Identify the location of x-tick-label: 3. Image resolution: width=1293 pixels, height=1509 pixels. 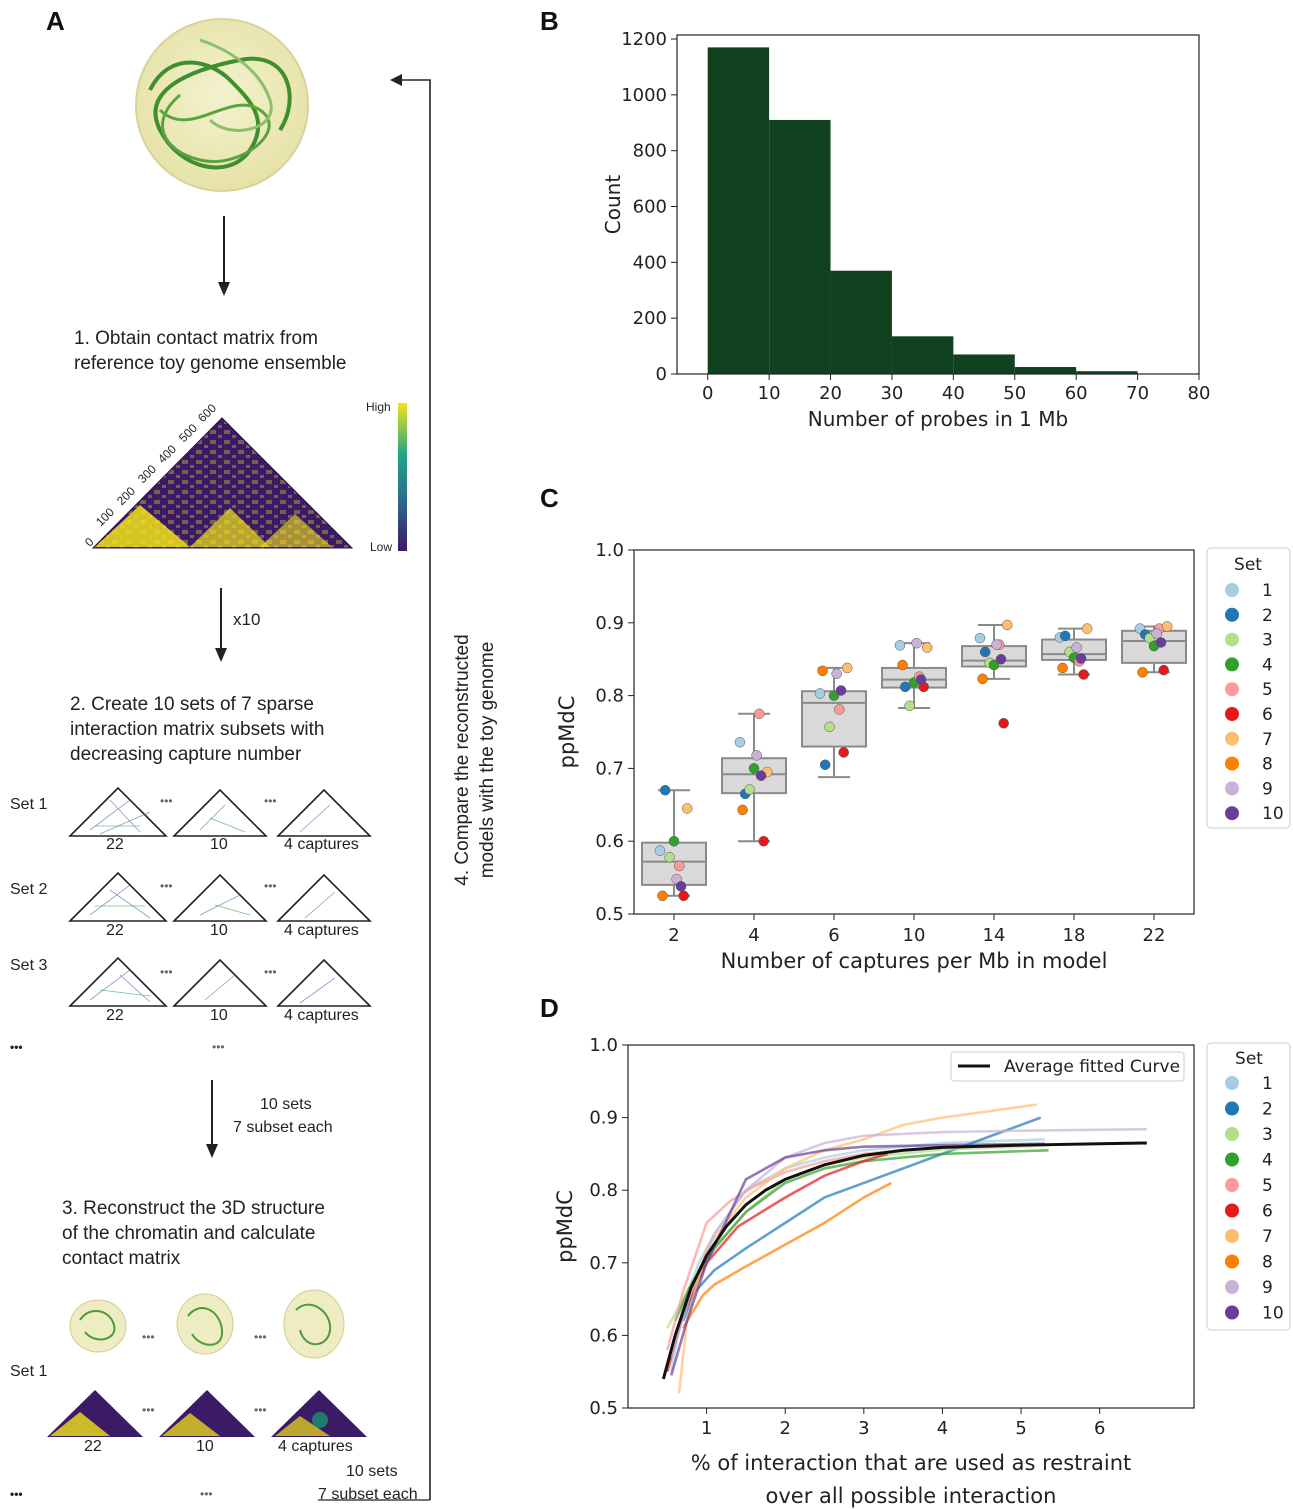
(863, 1428).